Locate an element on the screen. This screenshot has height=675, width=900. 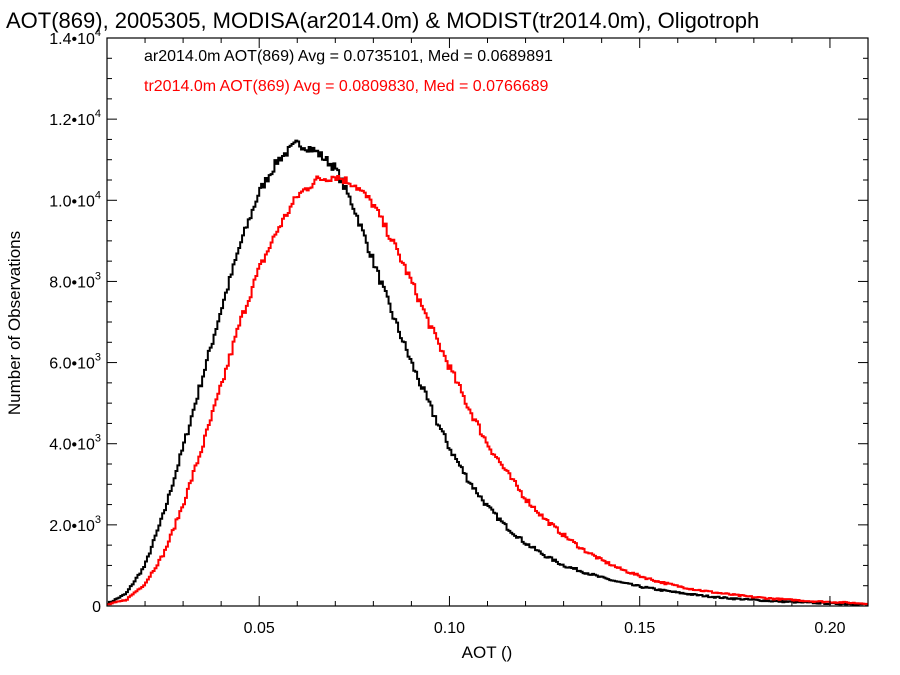
x-axis-label: AOT () is located at coordinates (487, 652).